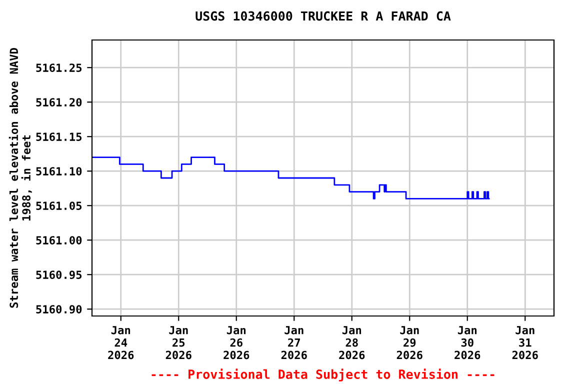  Describe the element at coordinates (323, 16) in the screenshot. I see `chart-title: USGS 10346000 TRUCKEE R A FARAD CA` at that location.